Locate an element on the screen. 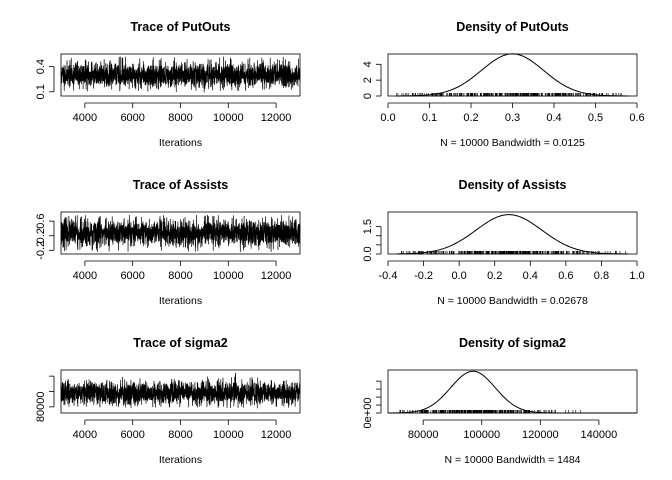  panel-title: Trace of Assists is located at coordinates (180, 185).